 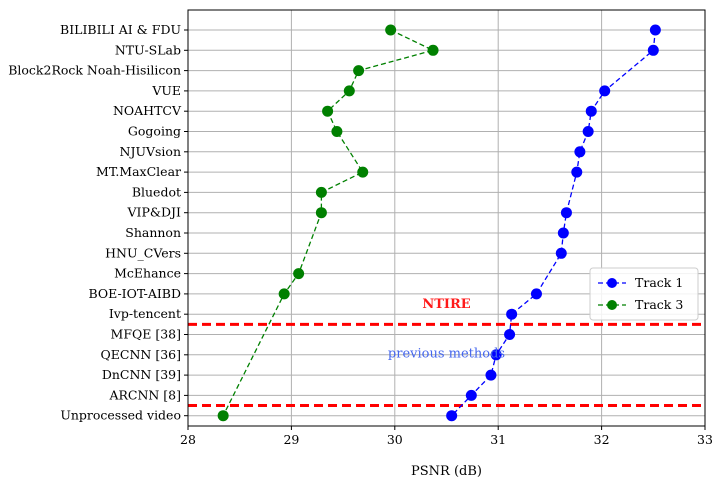 I want to click on y-tick-label: VUE, so click(x=166, y=90).